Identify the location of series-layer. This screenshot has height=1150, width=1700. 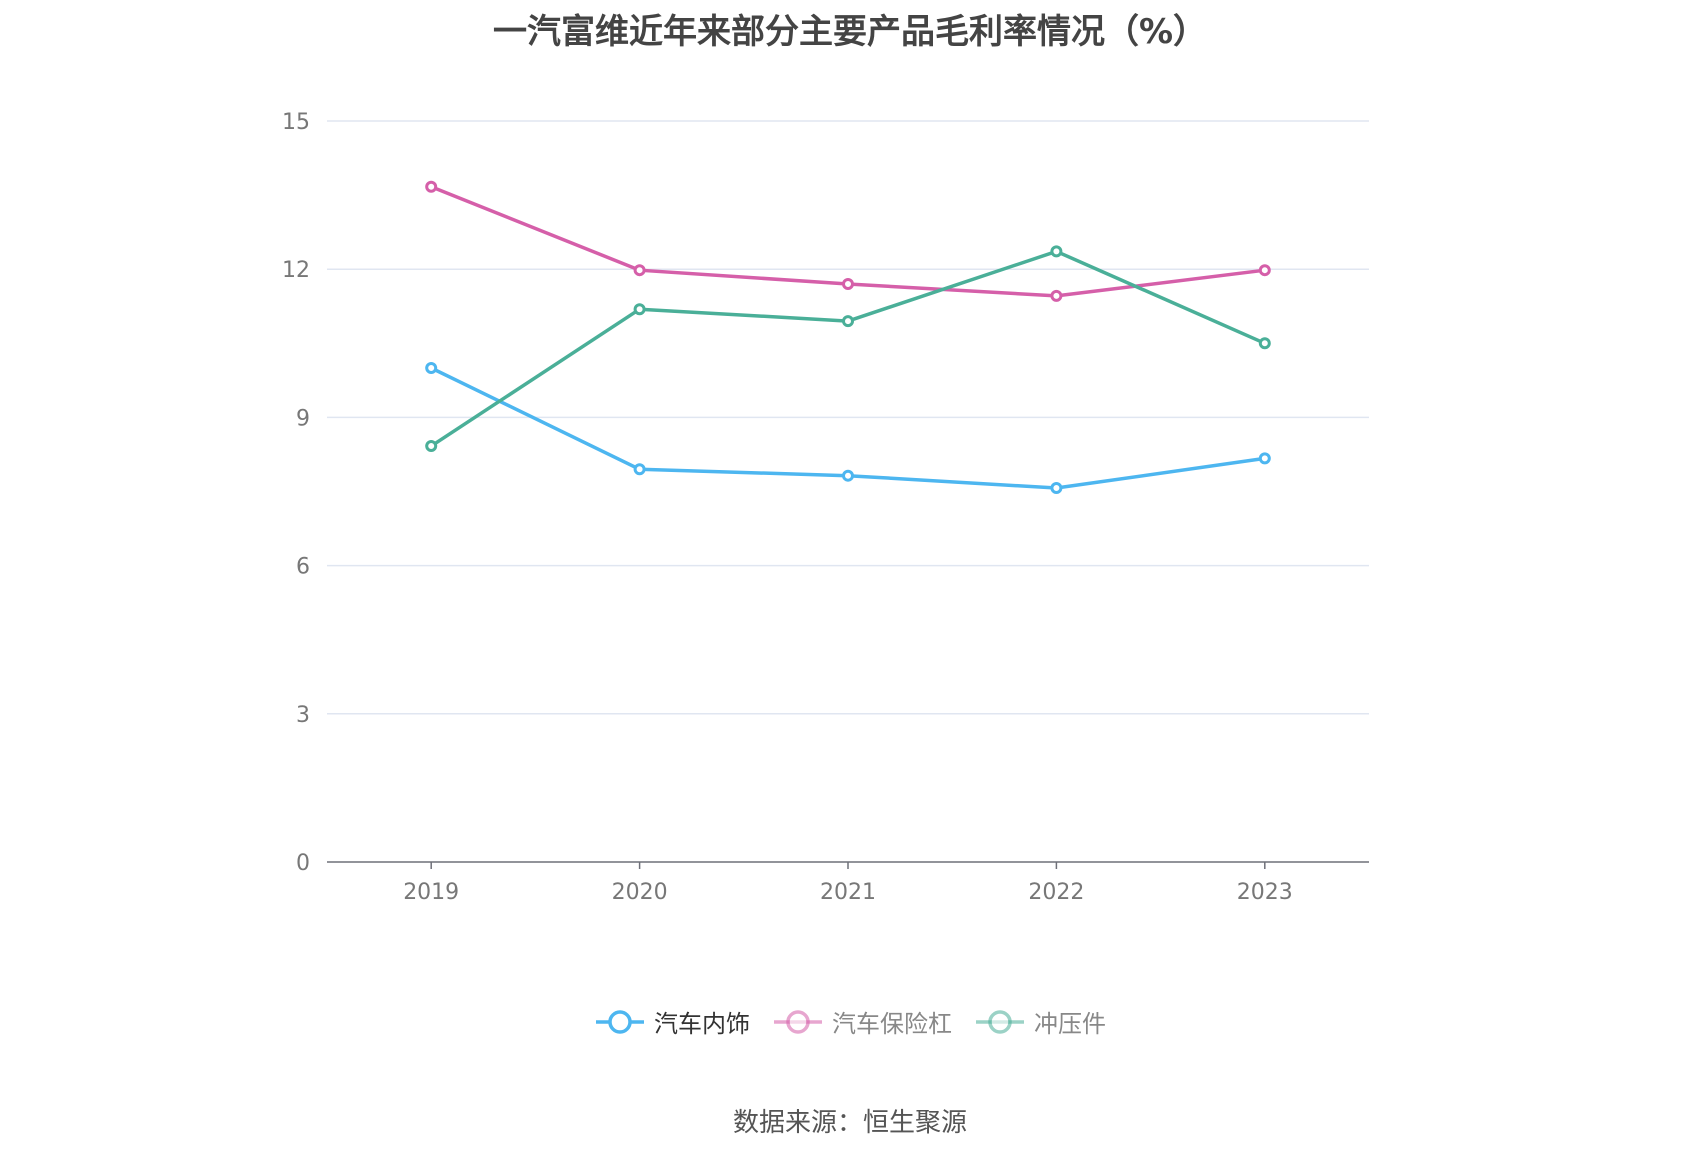
(848, 337).